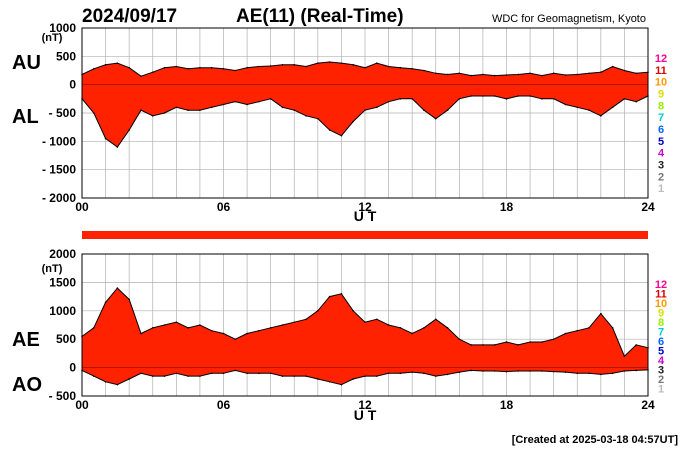 The width and height of the screenshot is (700, 450). I want to click on y-tick-label: 0, so click(72, 368).